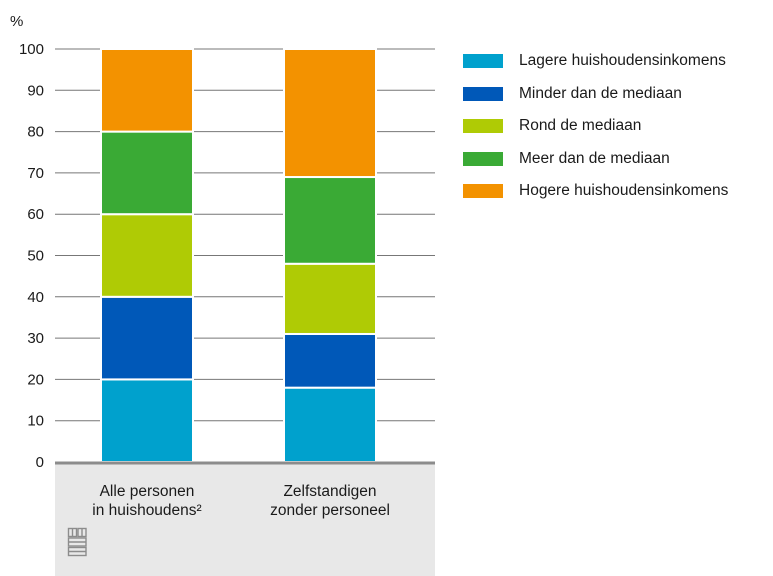 The width and height of the screenshot is (773, 576). Describe the element at coordinates (77, 542) in the screenshot. I see `cbs-logo` at that location.